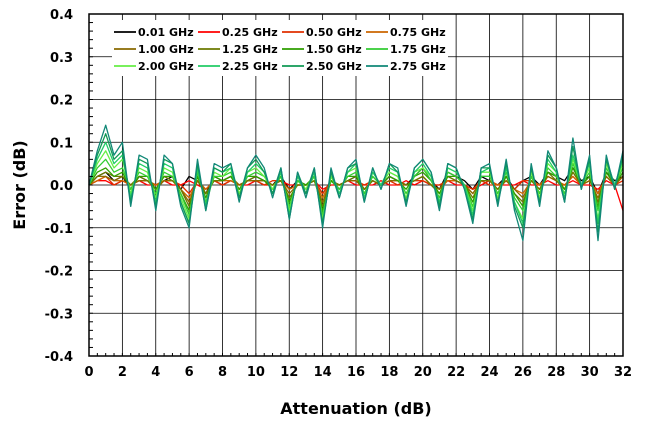 The height and width of the screenshot is (427, 652). Describe the element at coordinates (590, 372) in the screenshot. I see `x-tick-label: 30` at that location.